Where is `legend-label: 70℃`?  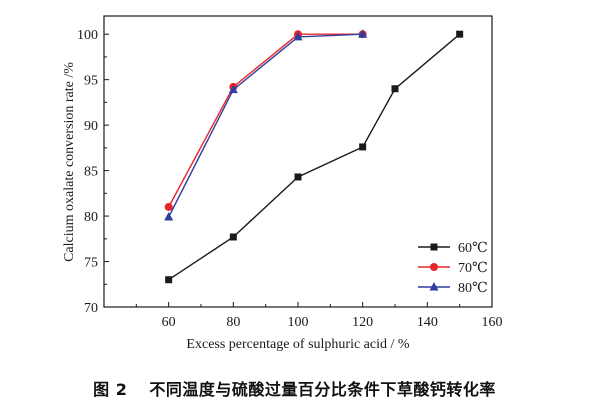
legend-label: 70℃ is located at coordinates (473, 268).